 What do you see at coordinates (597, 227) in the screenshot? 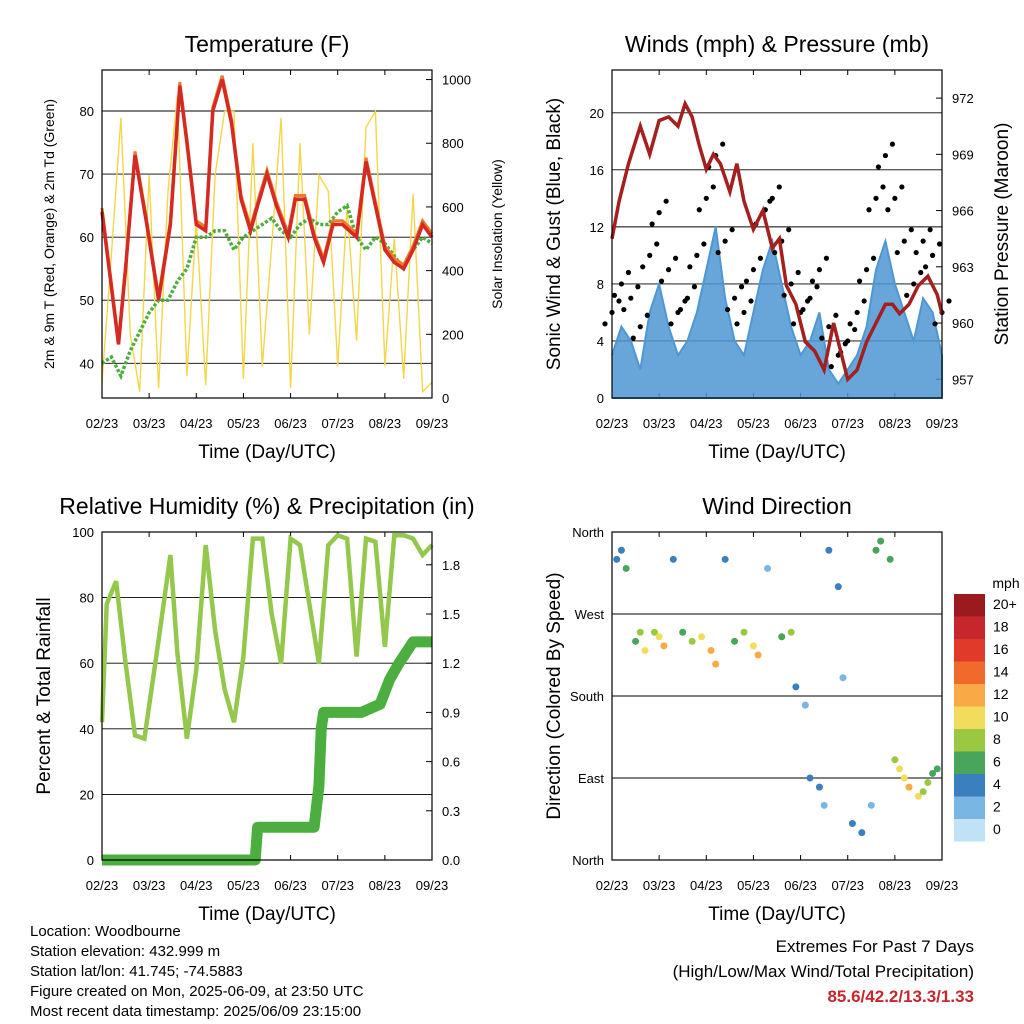
I see `y-tick-label: 12` at bounding box center [597, 227].